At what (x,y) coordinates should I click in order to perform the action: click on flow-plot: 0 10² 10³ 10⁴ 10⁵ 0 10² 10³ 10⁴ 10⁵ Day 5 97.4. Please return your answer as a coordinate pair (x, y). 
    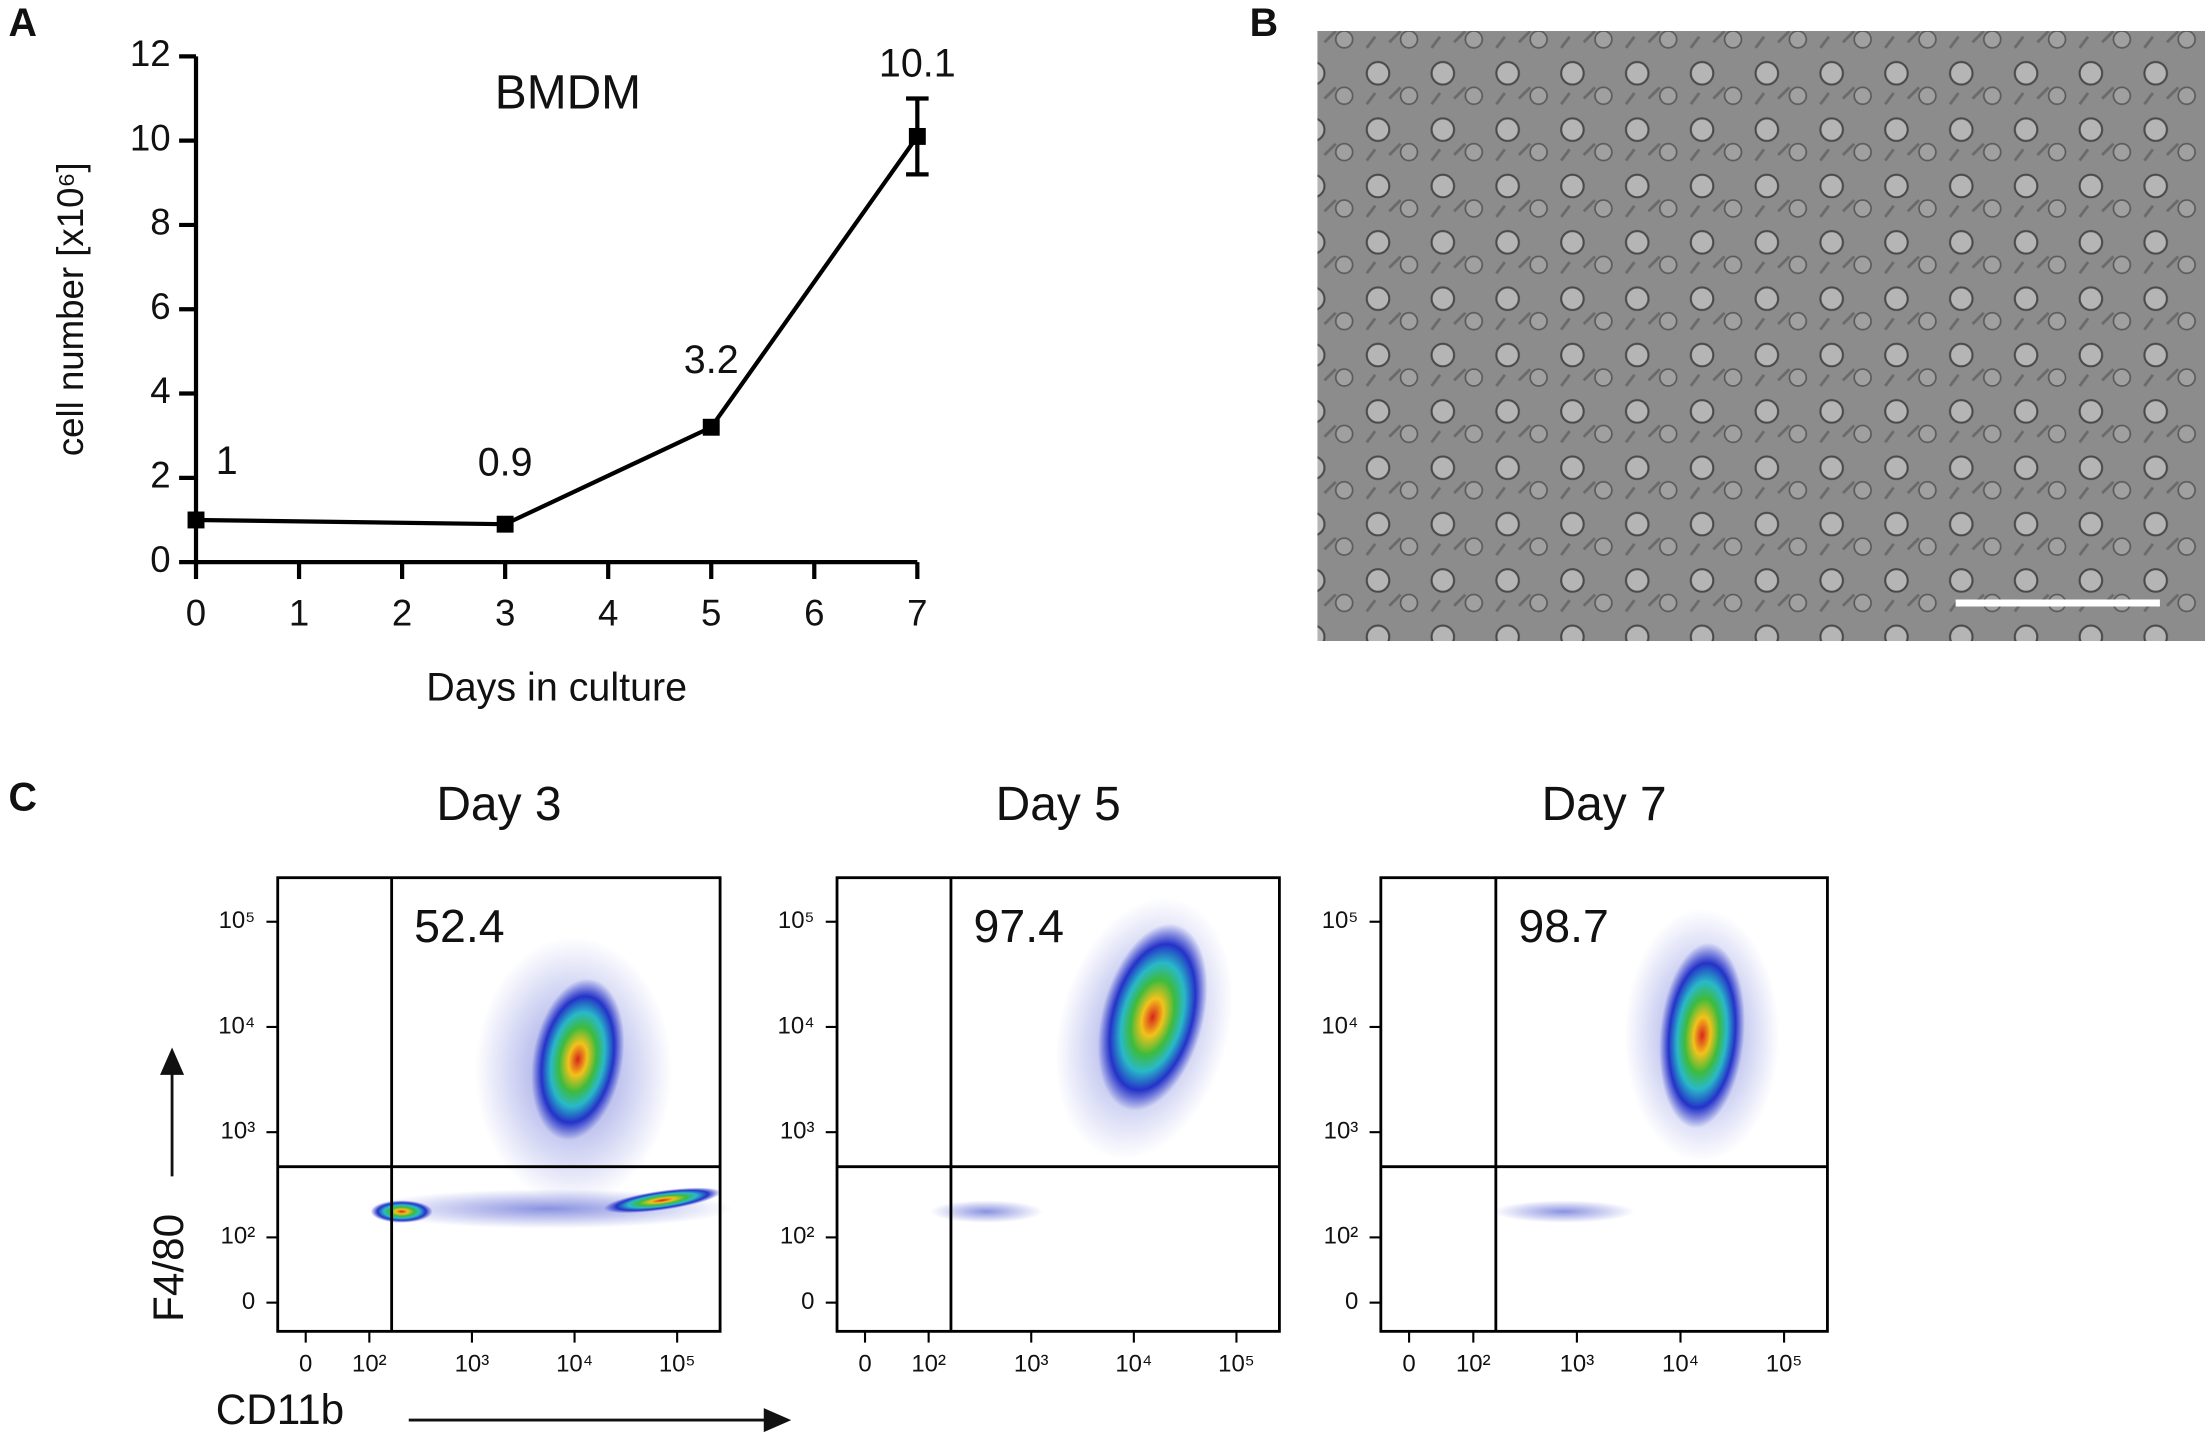
    Looking at the image, I should click on (1029, 1077).